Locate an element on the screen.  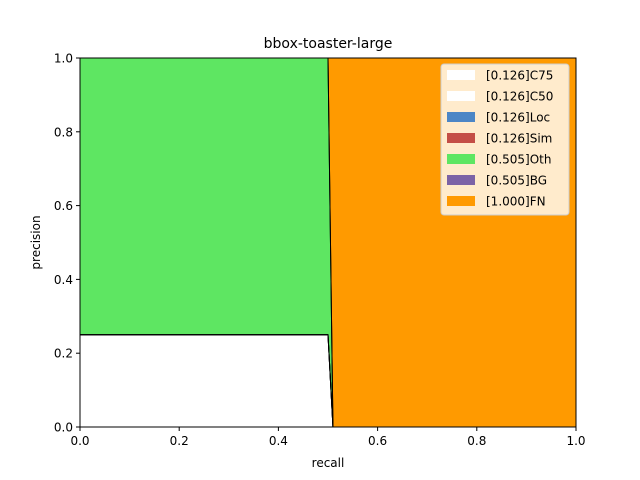
legend-label-0-126-loc: [0.126]Loc is located at coordinates (518, 118).